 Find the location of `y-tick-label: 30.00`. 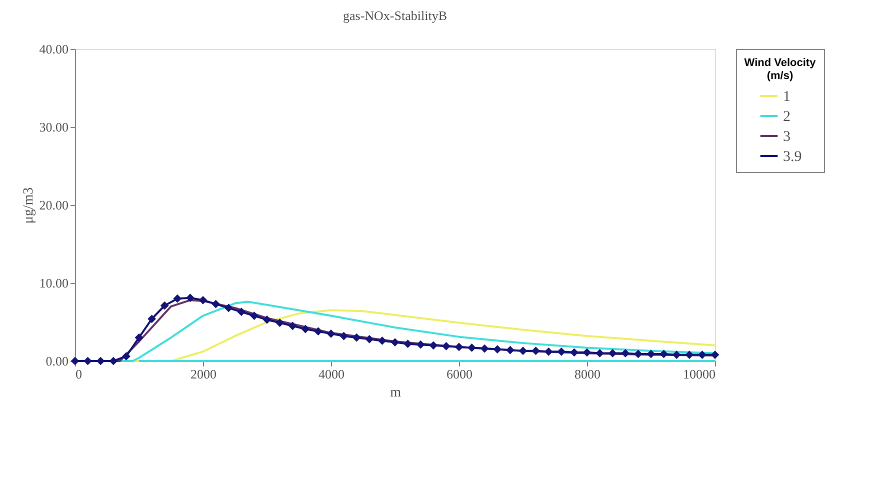

y-tick-label: 30.00 is located at coordinates (53, 127).